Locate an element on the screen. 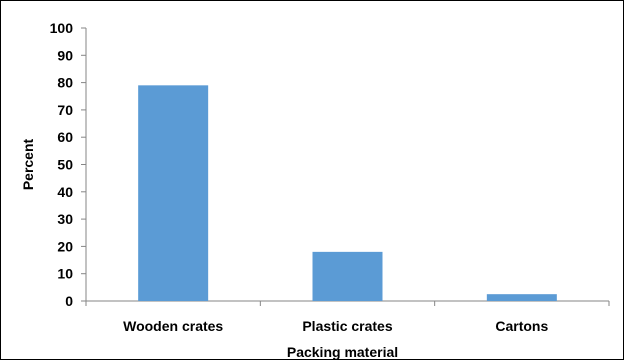  bar-wooden-crates is located at coordinates (173, 193).